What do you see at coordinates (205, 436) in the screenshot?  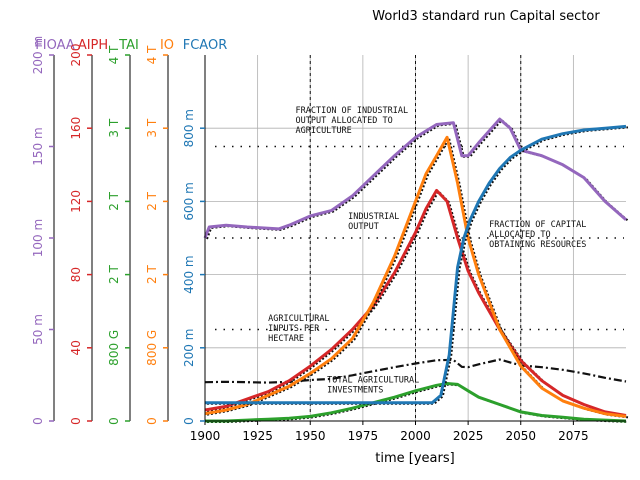 I see `x-tick-label-0: 1900` at bounding box center [205, 436].